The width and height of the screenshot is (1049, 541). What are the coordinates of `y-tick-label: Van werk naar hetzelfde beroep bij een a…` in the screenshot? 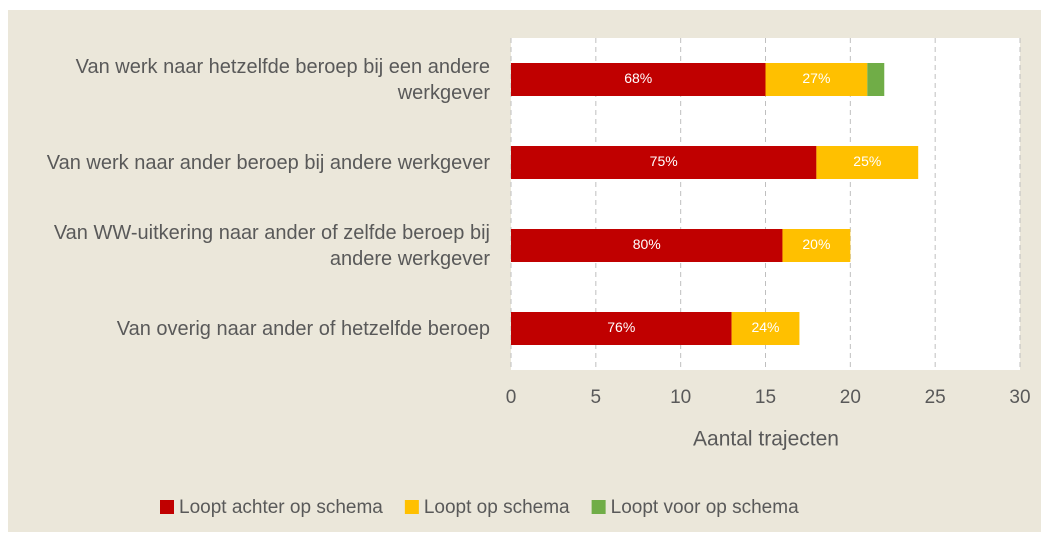 It's located at (282, 79).